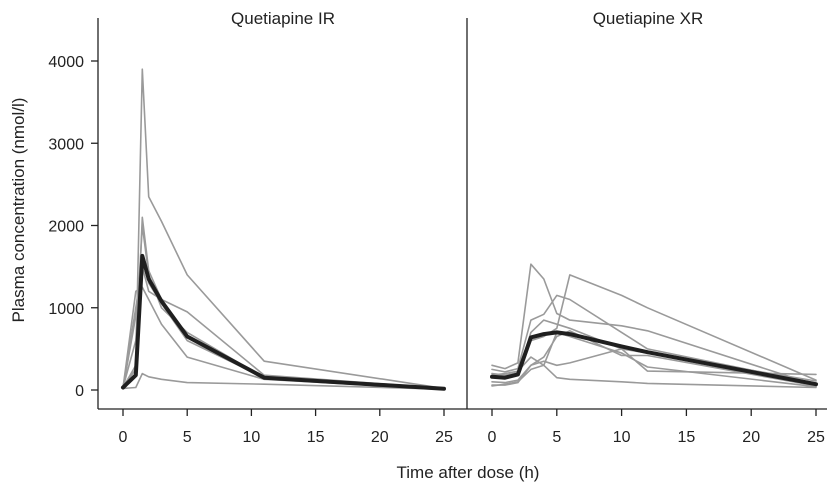 Image resolution: width=829 pixels, height=487 pixels. I want to click on x-tick-label-ir: 0, so click(123, 437).